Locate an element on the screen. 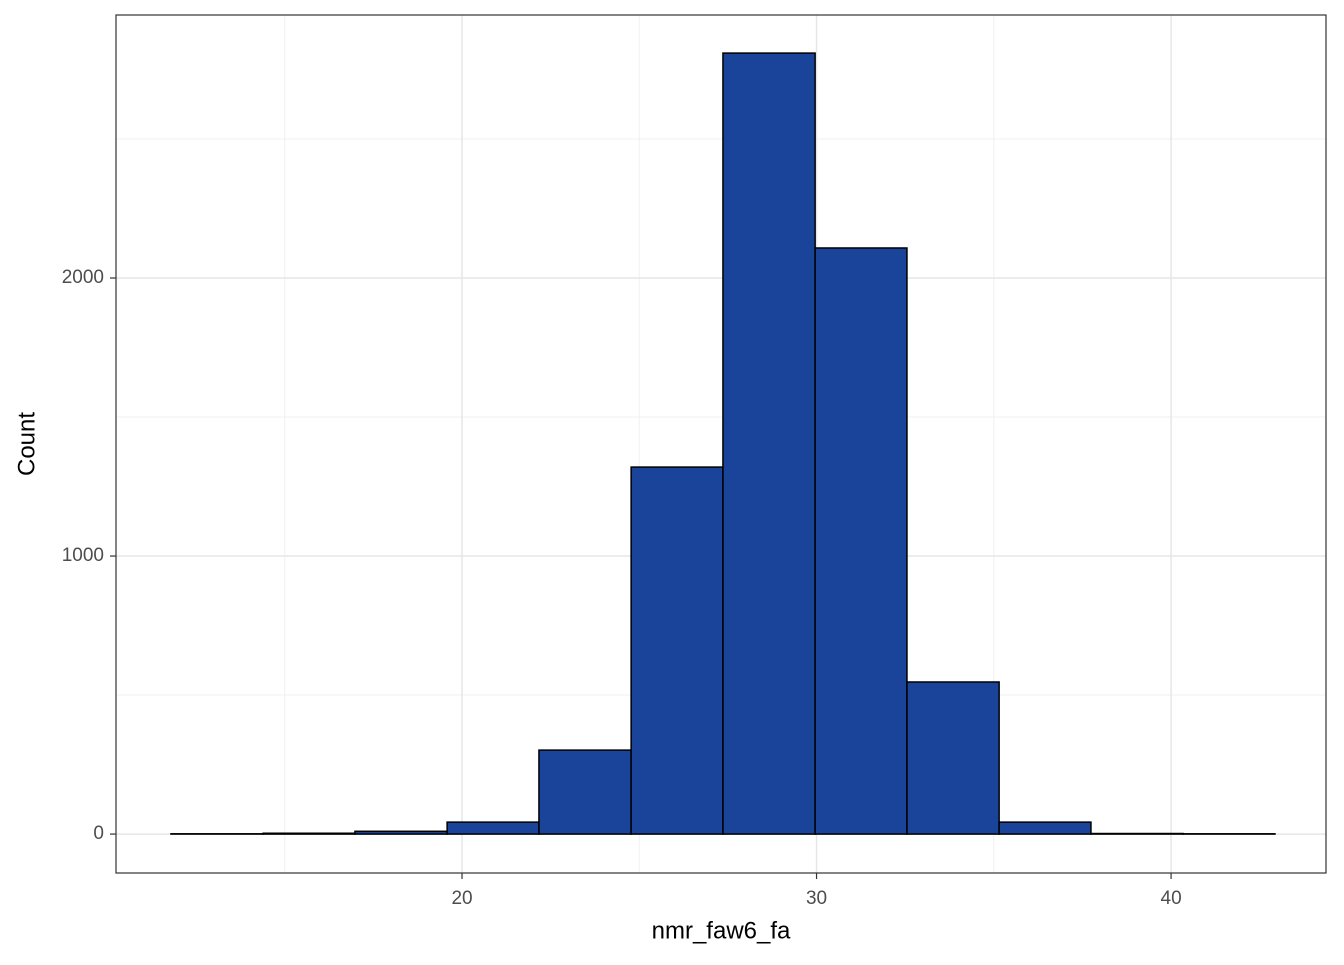 The image size is (1344, 965). x-tick-label: 20 is located at coordinates (461, 898).